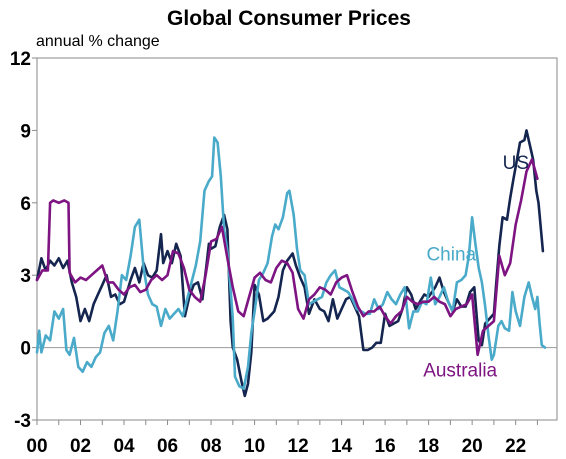  I want to click on x-tick-label: 16, so click(385, 446).